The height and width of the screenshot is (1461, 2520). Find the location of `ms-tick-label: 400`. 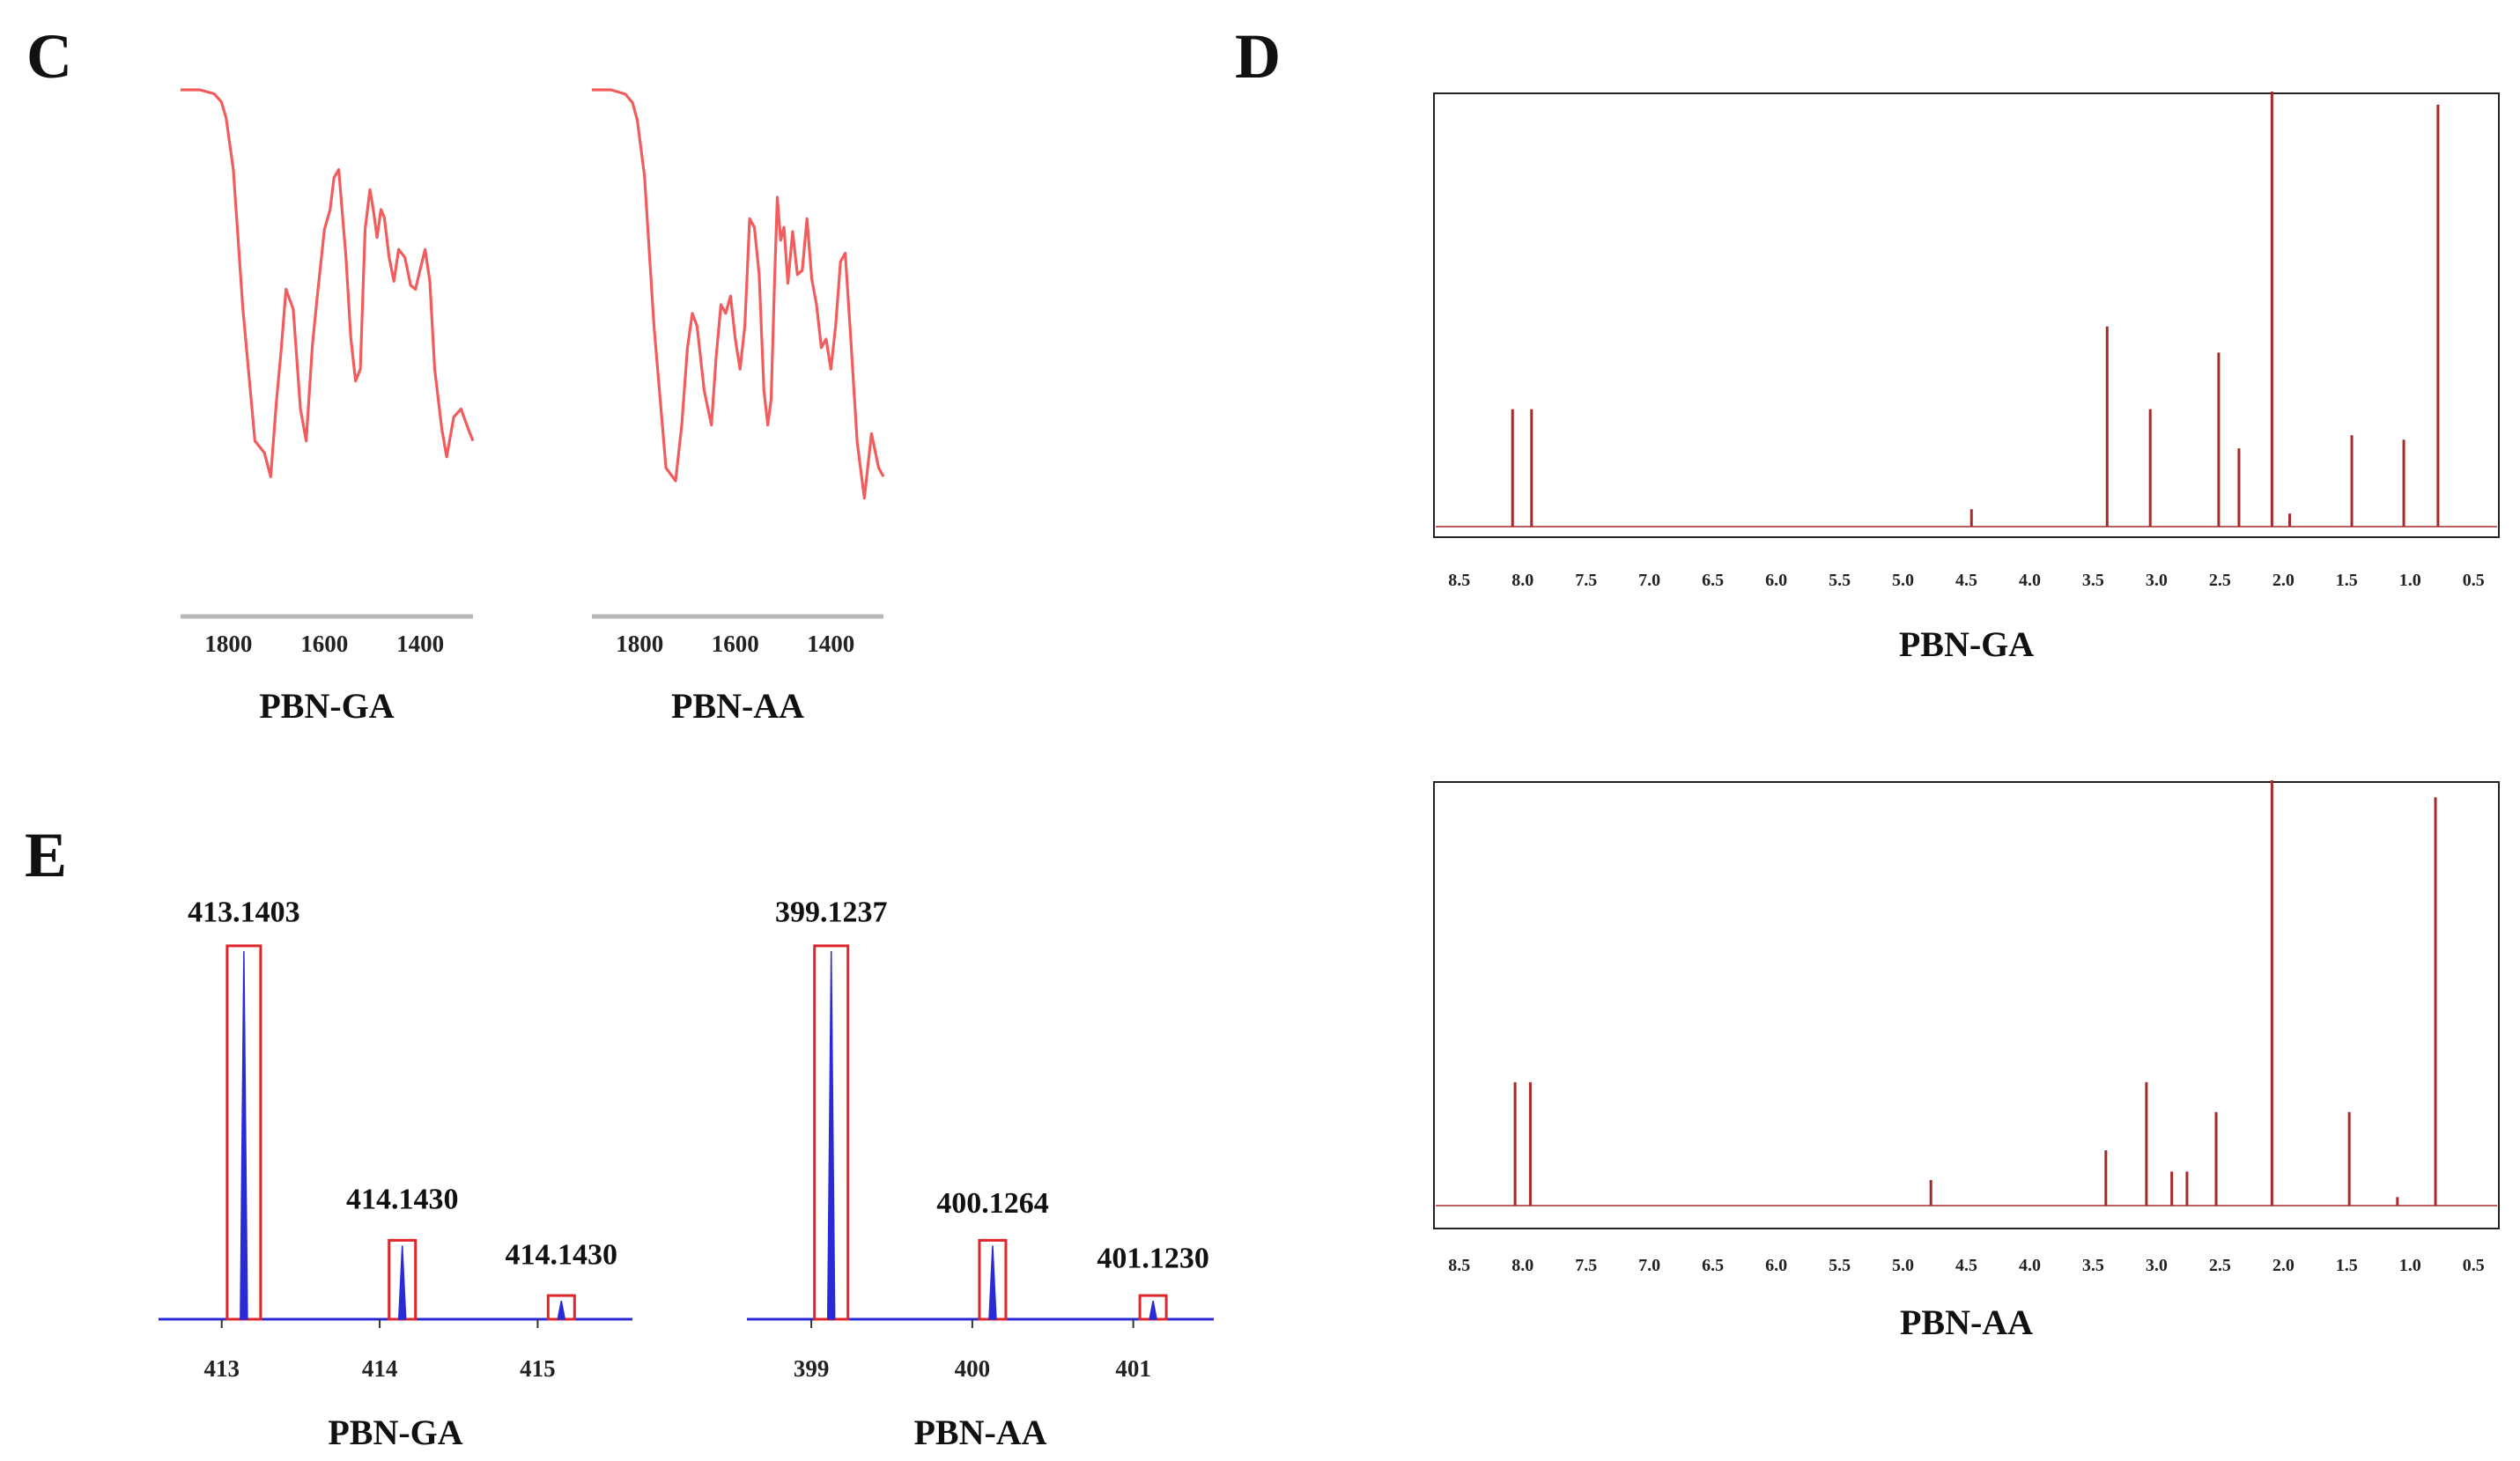

ms-tick-label: 400 is located at coordinates (973, 1368).